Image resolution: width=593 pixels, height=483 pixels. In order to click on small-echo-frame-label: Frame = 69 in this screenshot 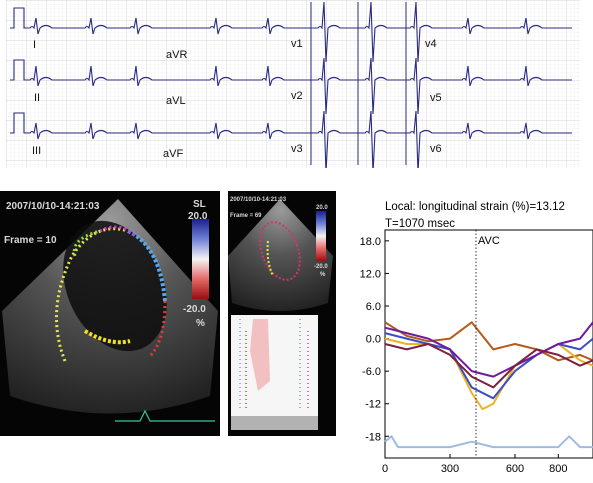, I will do `click(246, 216)`.